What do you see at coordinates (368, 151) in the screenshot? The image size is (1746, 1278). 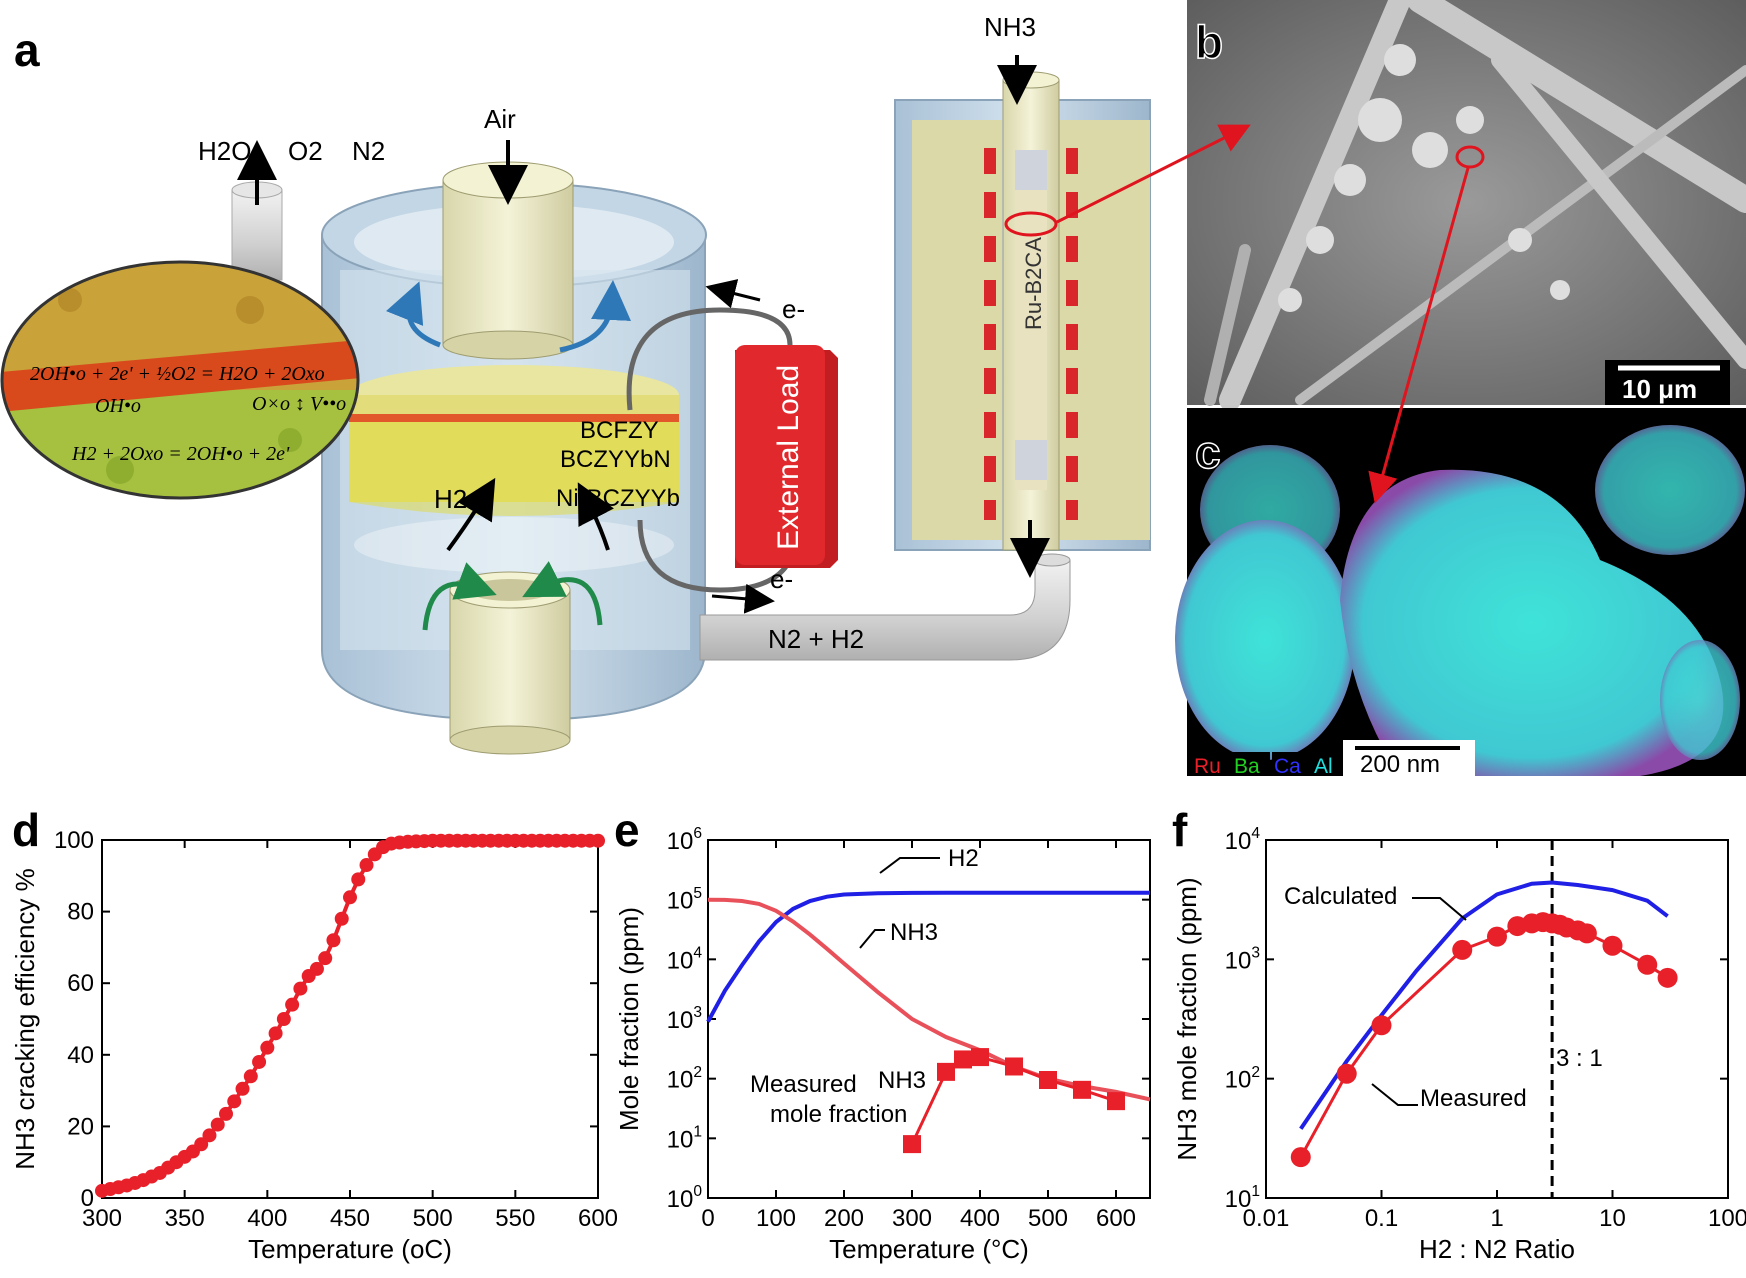 I see `n2-label: N2` at bounding box center [368, 151].